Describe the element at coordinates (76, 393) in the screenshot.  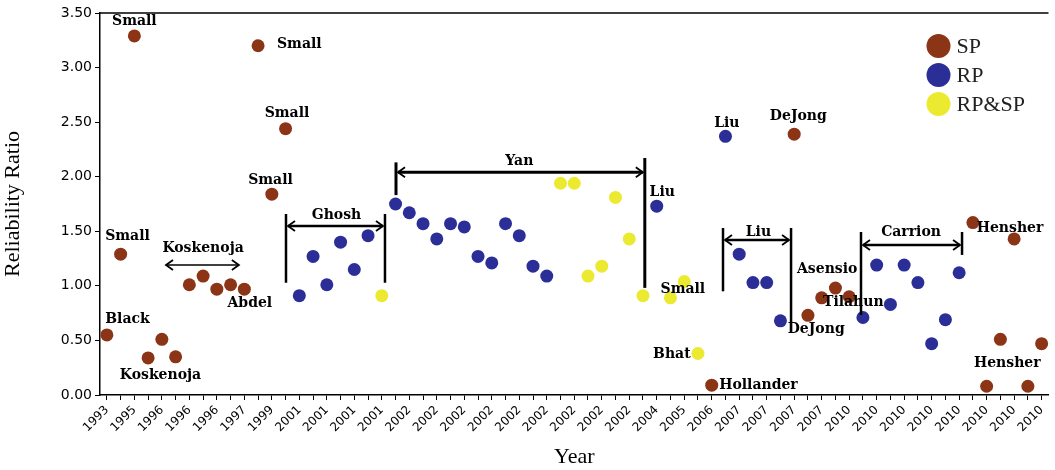
I see `y-tick-label: 0.00` at that location.